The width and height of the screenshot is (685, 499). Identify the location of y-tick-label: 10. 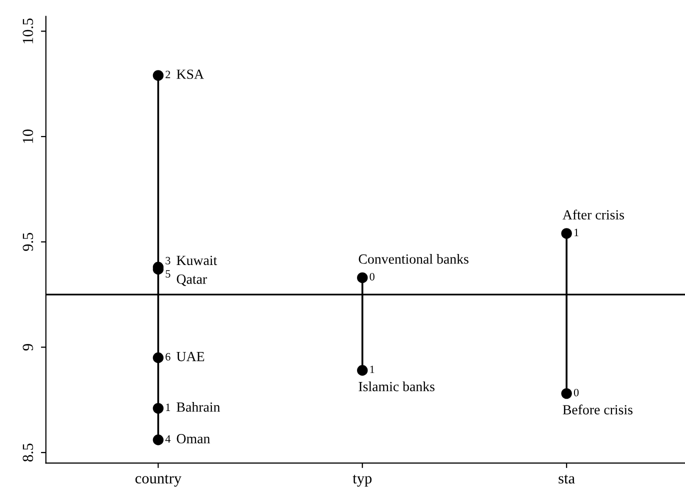
(28, 136).